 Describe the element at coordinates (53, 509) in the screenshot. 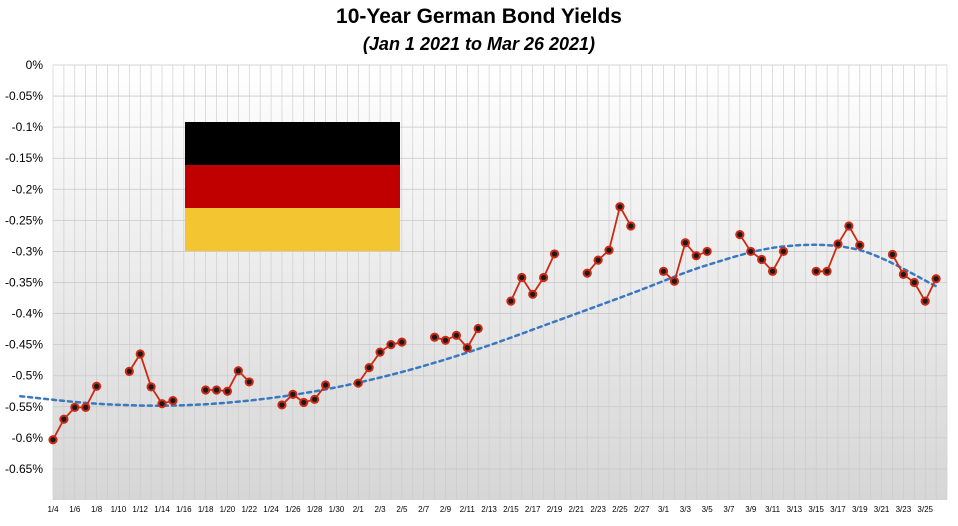

I see `x-tick-label: 1/4` at that location.